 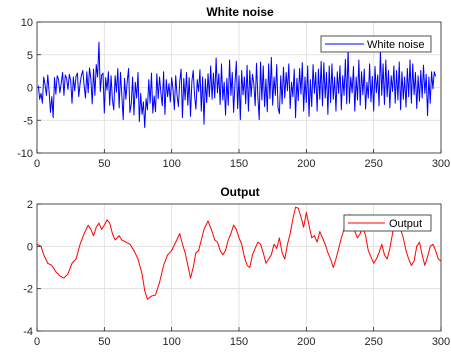 What do you see at coordinates (37, 342) in the screenshot?
I see `output-x-tick-label: 0` at bounding box center [37, 342].